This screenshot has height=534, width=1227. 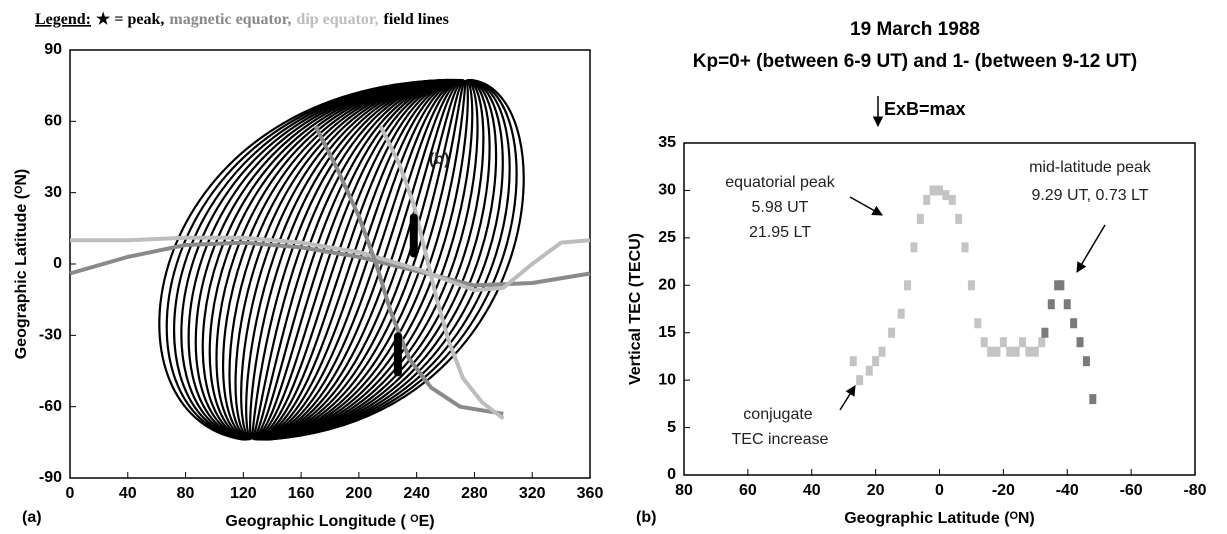 What do you see at coordinates (1003, 490) in the screenshot?
I see `x-tick-label: -20` at bounding box center [1003, 490].